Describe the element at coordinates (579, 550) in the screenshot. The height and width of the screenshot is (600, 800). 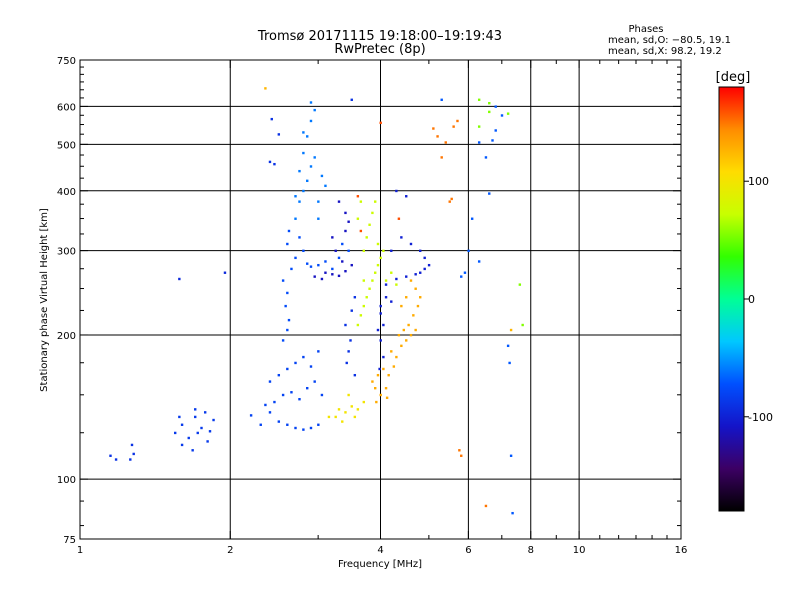
I see `x-tick-label: 10` at that location.